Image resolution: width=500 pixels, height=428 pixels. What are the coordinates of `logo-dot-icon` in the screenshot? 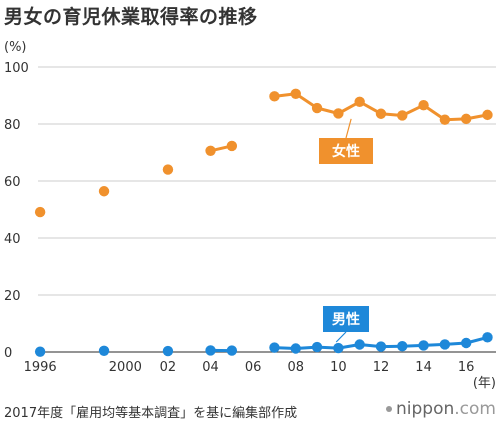 It's located at (389, 409).